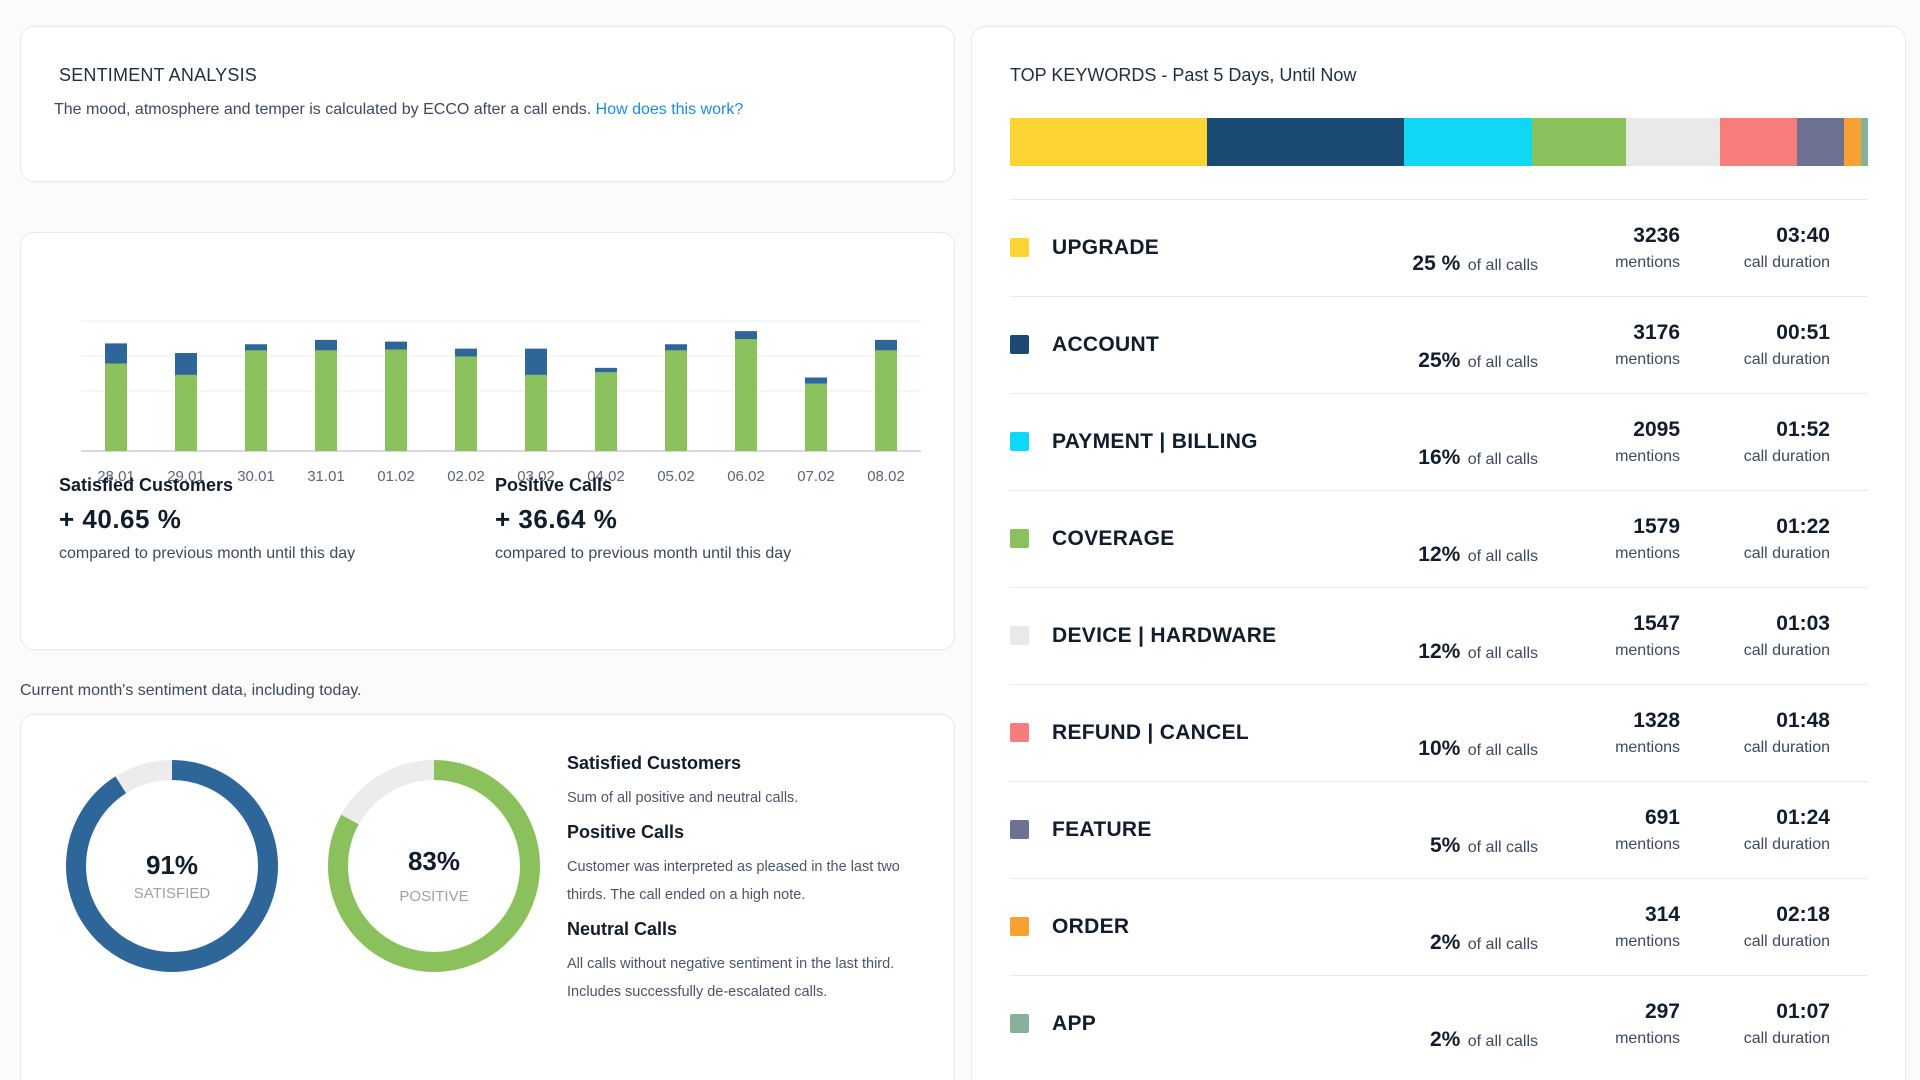  I want to click on keyword-percentage: 2% of all calls, so click(1484, 1040).